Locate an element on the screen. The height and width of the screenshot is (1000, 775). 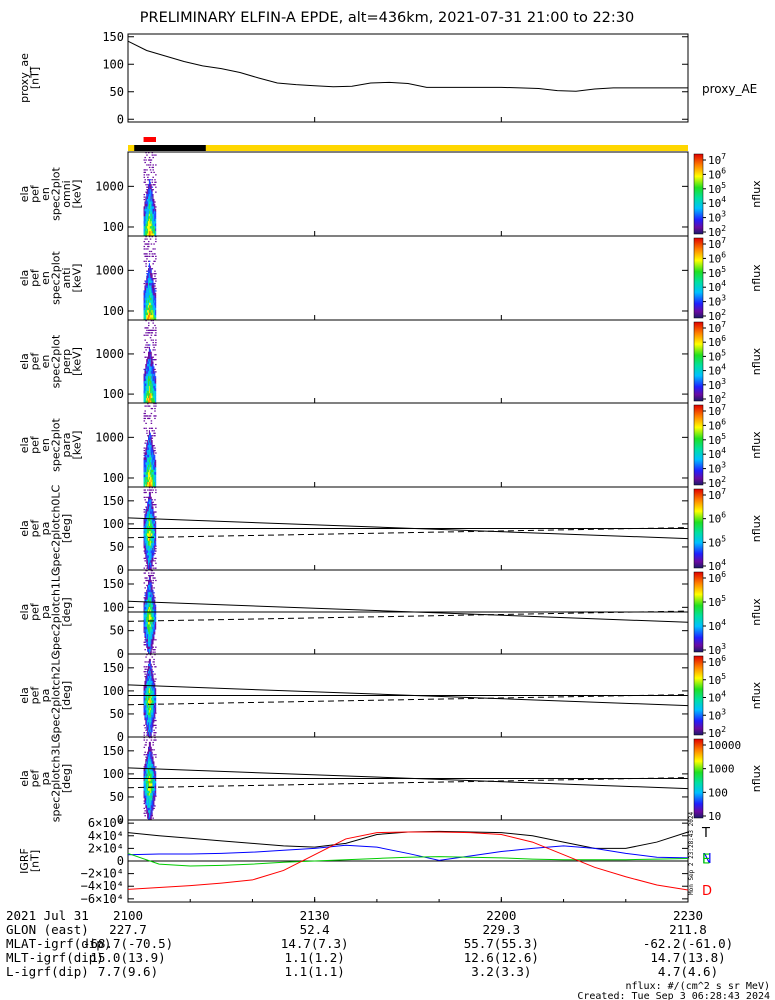
panel-ylabel: spec2plot is located at coordinates (56, 361).